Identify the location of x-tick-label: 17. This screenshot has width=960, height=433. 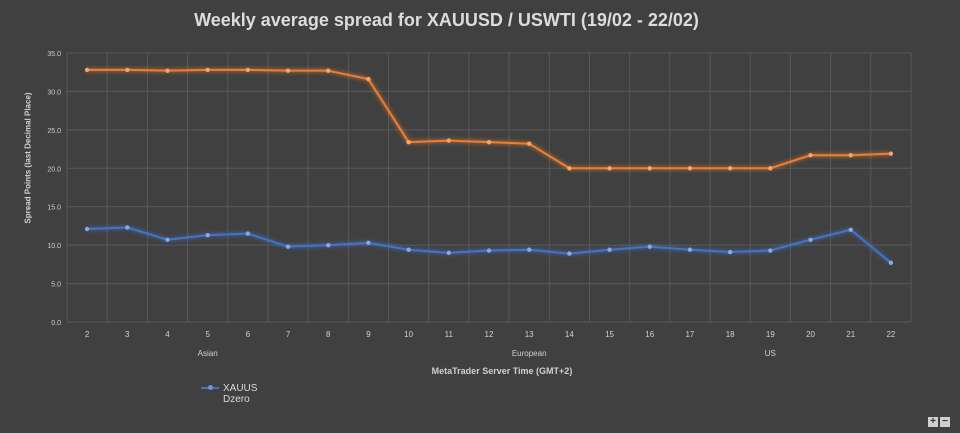
(689, 334).